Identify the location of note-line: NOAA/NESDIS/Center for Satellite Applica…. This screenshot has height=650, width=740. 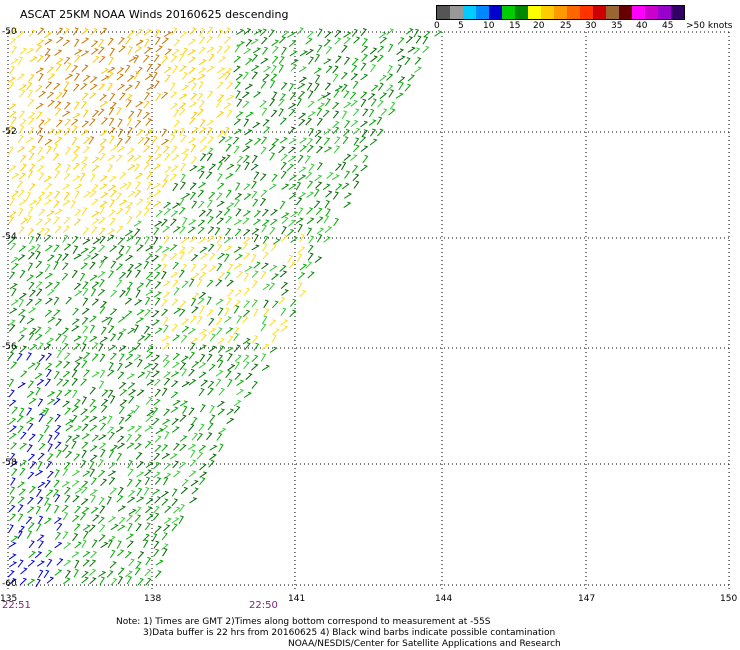
(424, 644).